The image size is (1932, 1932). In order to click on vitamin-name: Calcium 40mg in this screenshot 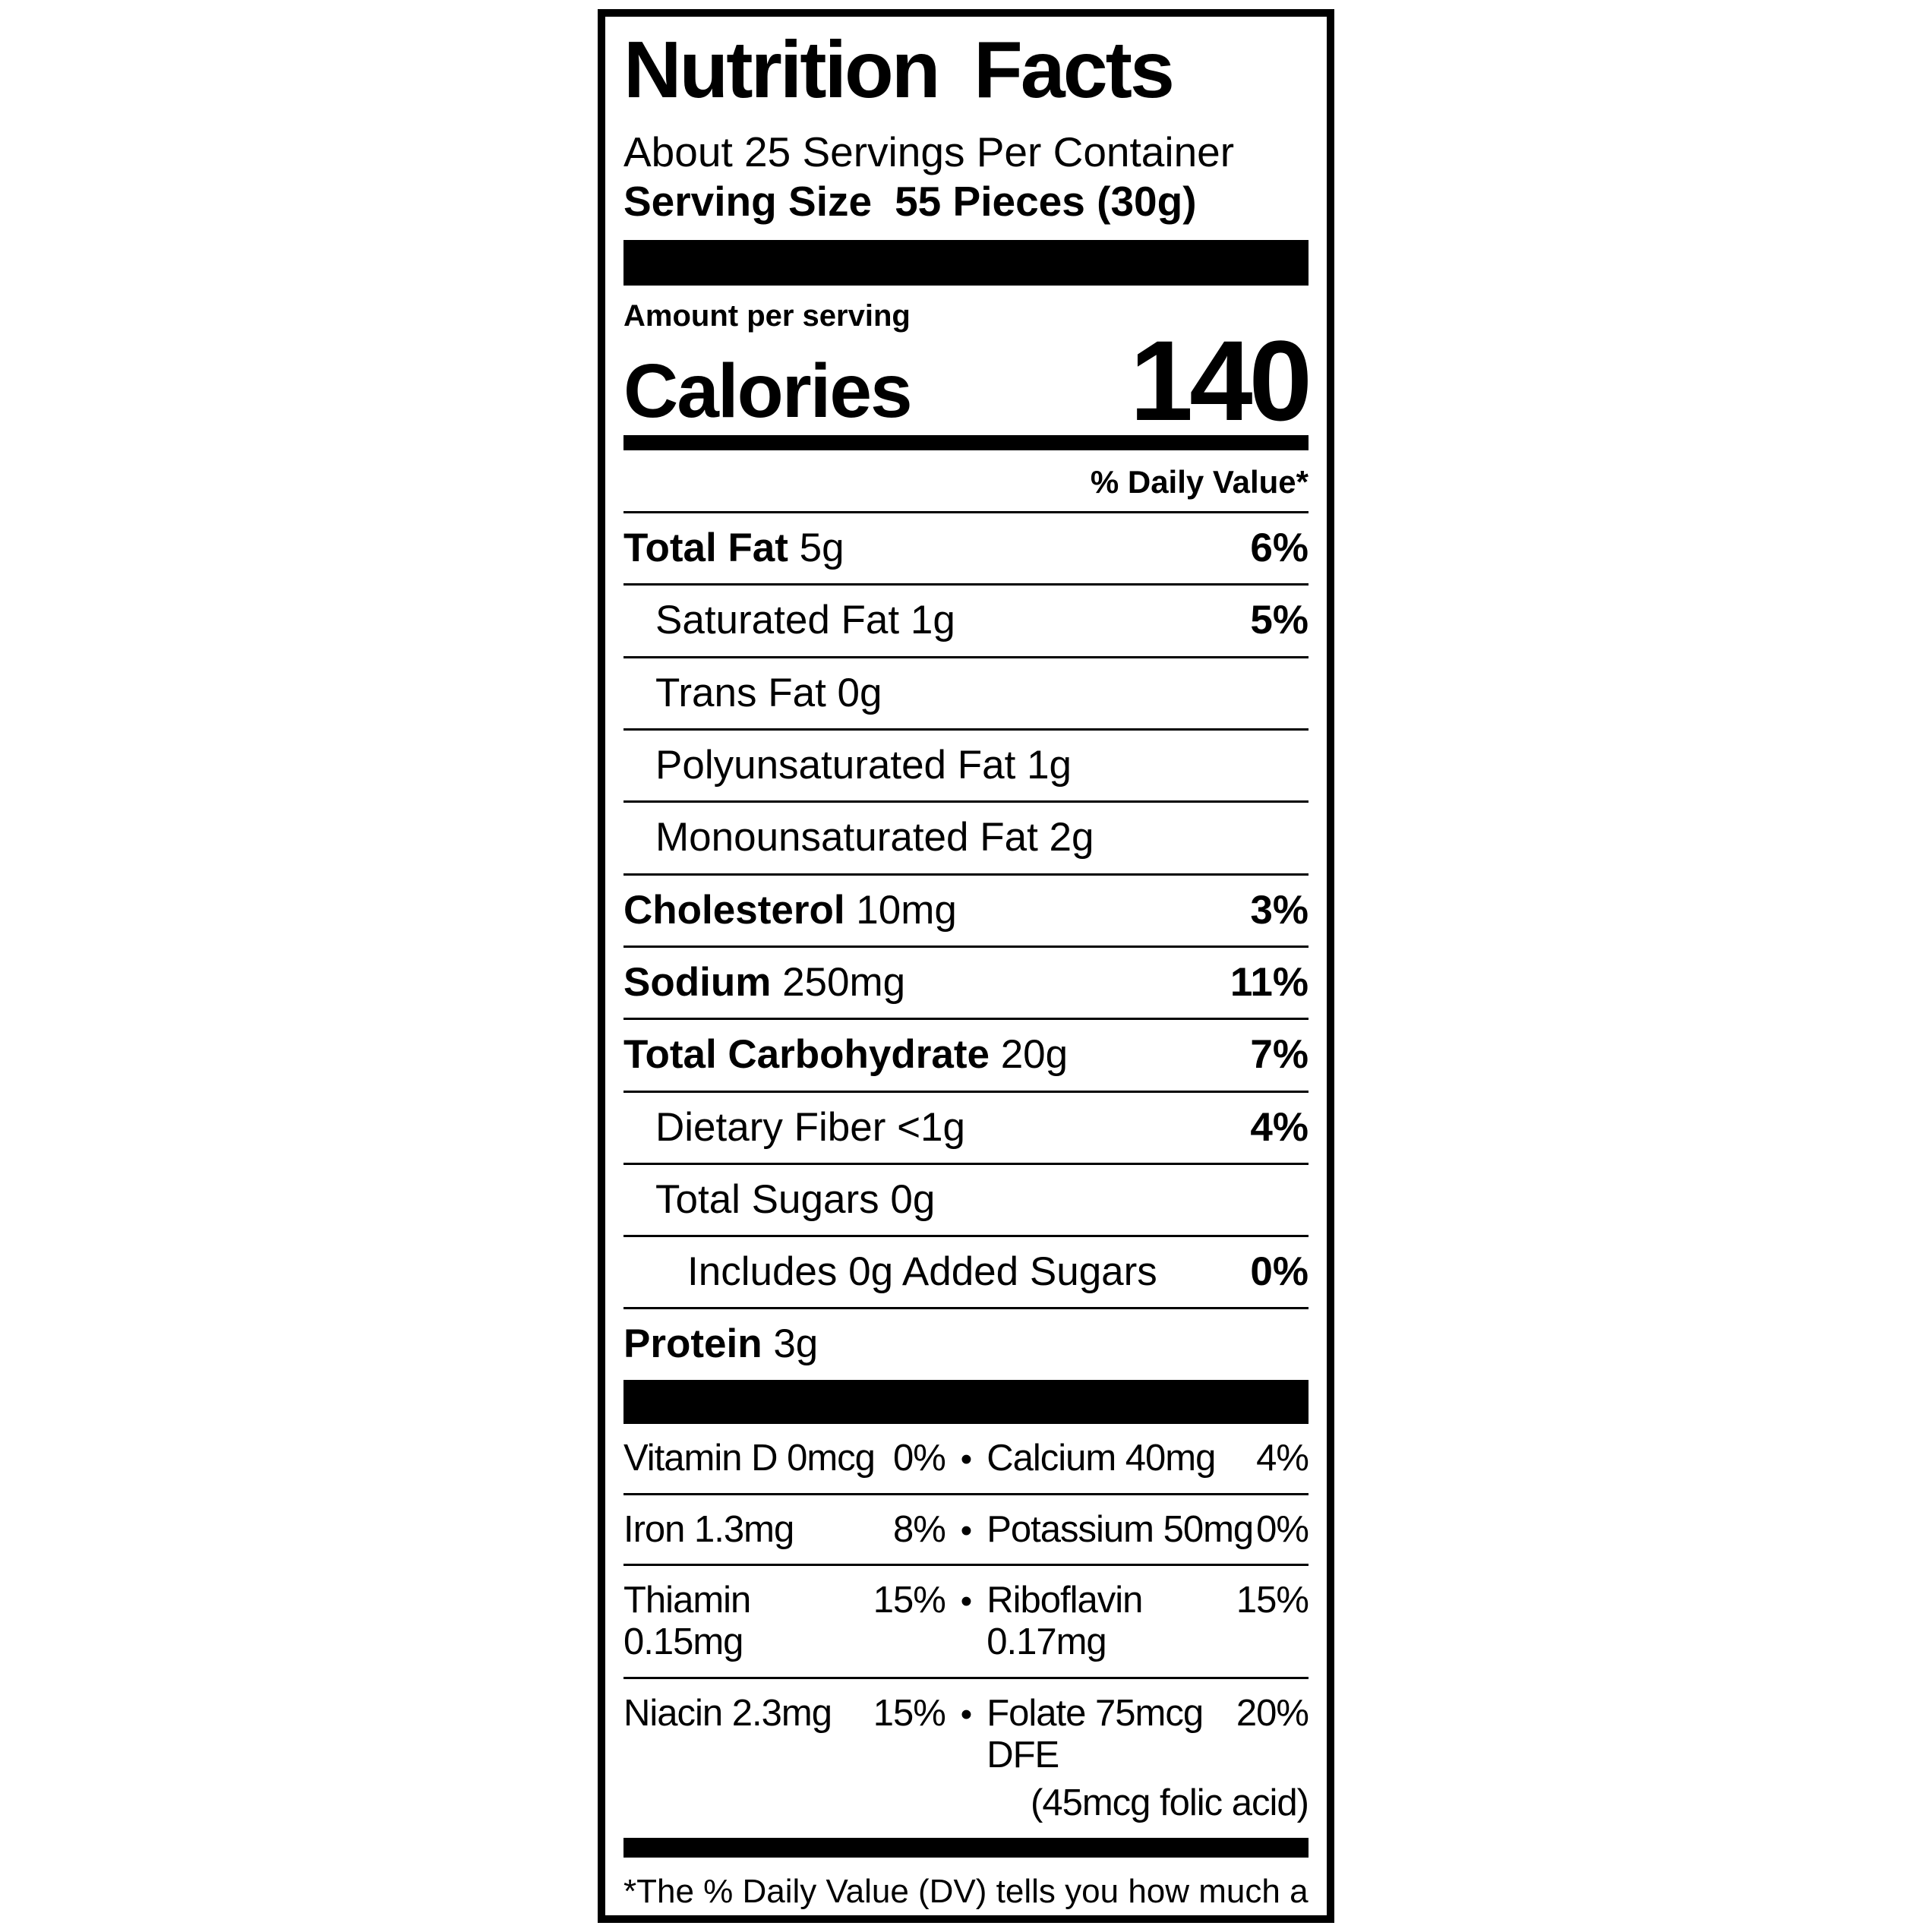, I will do `click(1101, 1458)`.